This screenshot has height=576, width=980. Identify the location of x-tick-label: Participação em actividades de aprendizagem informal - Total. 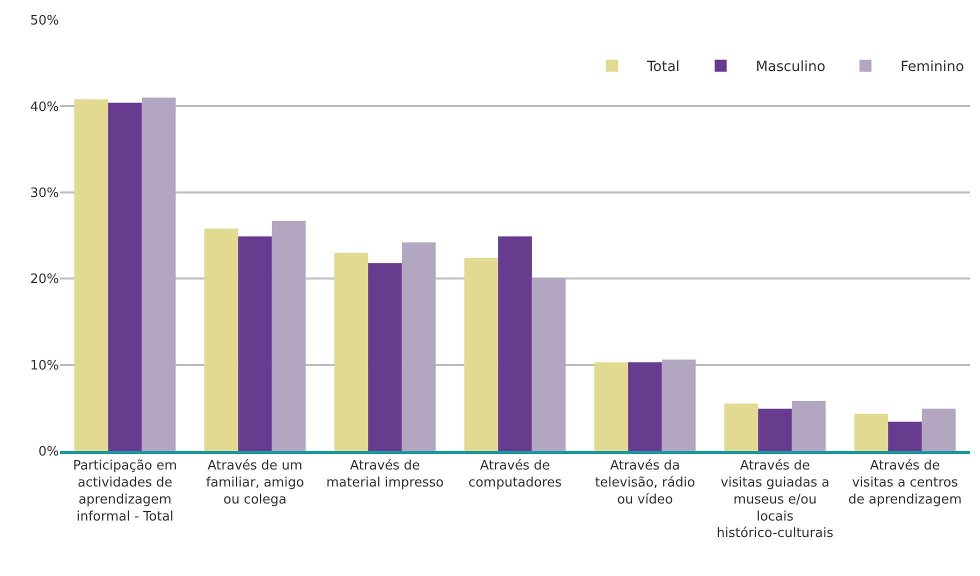
(125, 491).